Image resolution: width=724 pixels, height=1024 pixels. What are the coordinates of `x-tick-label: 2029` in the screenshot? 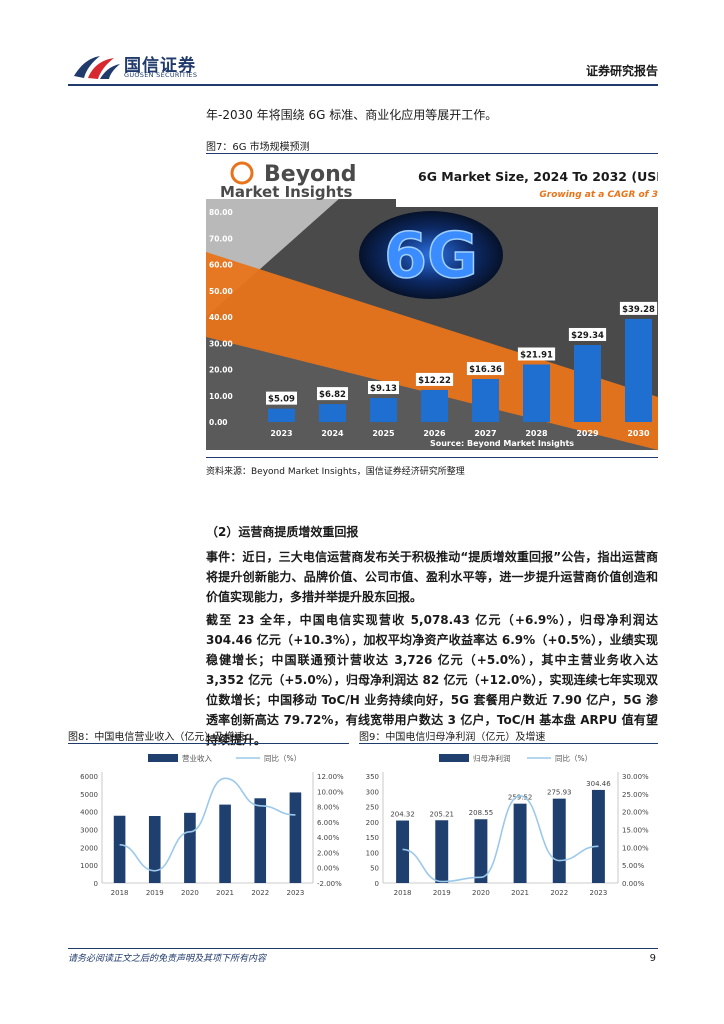 It's located at (587, 433).